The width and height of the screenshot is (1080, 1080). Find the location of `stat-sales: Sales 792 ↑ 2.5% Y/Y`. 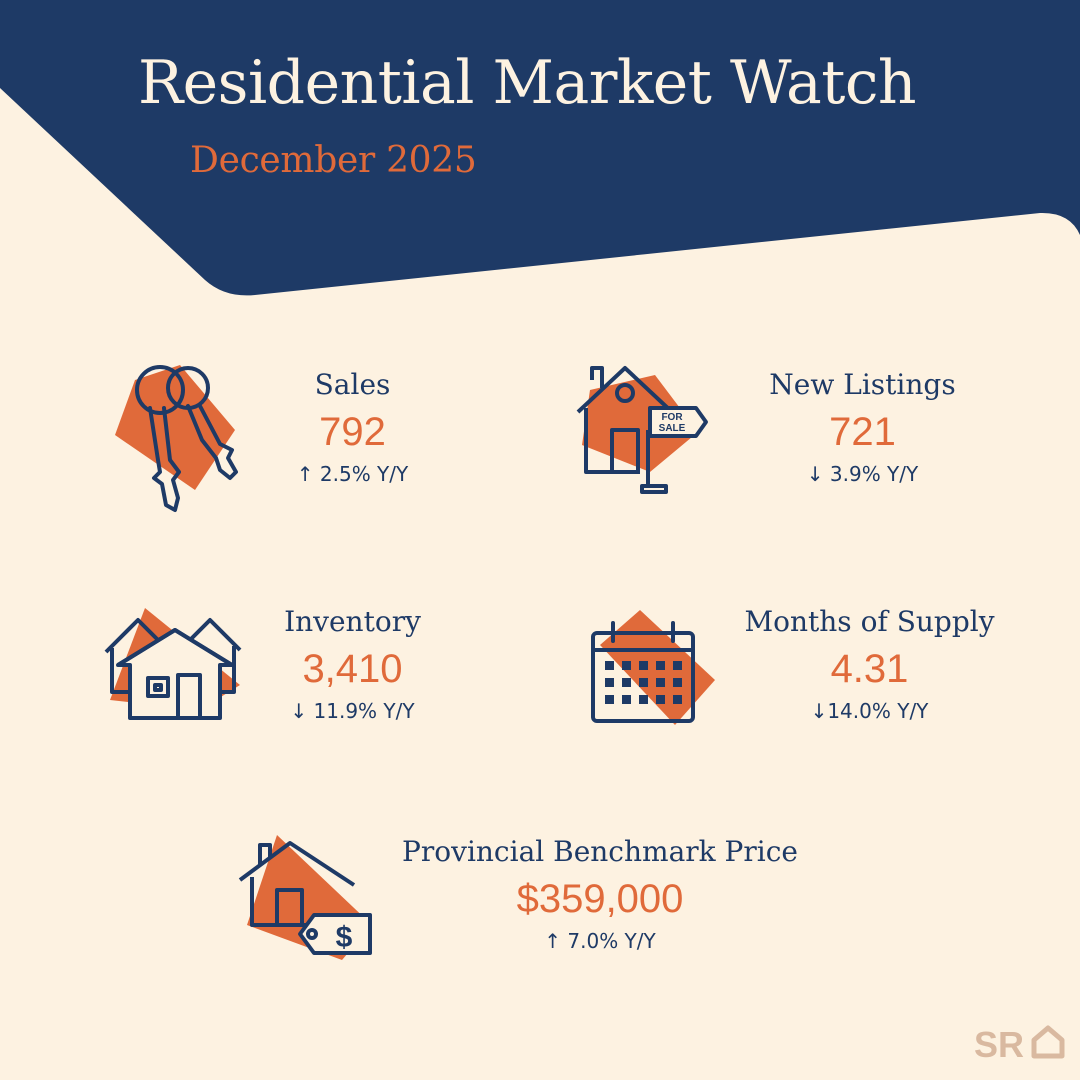

stat-sales: Sales 792 ↑ 2.5% Y/Y is located at coordinates (352, 427).